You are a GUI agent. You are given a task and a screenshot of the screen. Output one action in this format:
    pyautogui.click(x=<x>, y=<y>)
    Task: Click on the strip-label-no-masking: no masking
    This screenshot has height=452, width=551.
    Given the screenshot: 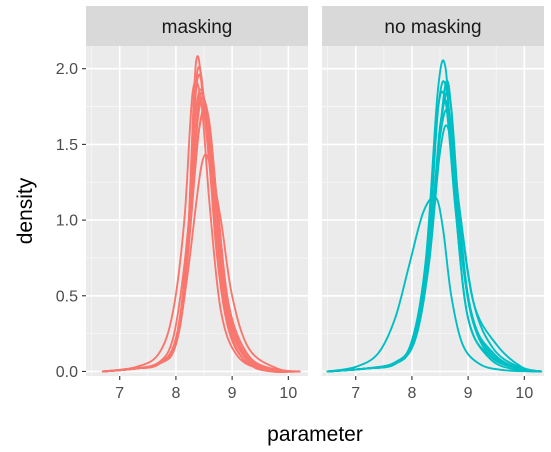 What is the action you would take?
    pyautogui.click(x=432, y=27)
    